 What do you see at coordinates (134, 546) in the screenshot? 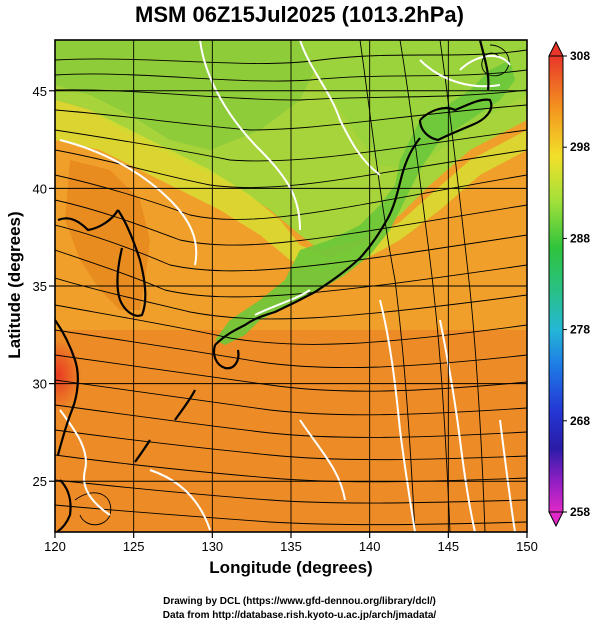
I see `x-tick-label: 125` at bounding box center [134, 546].